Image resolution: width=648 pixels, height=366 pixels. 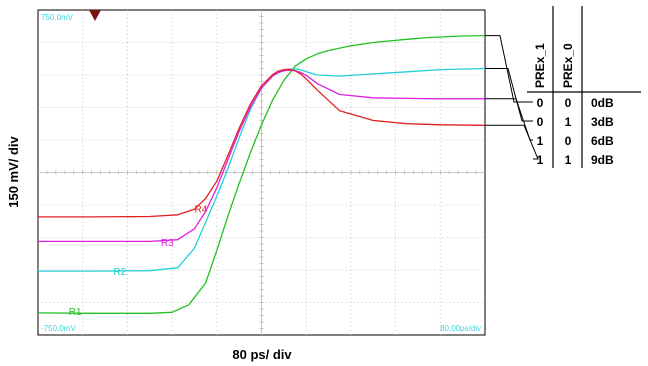 What do you see at coordinates (602, 160) in the screenshot?
I see `table-cell: 9dB` at bounding box center [602, 160].